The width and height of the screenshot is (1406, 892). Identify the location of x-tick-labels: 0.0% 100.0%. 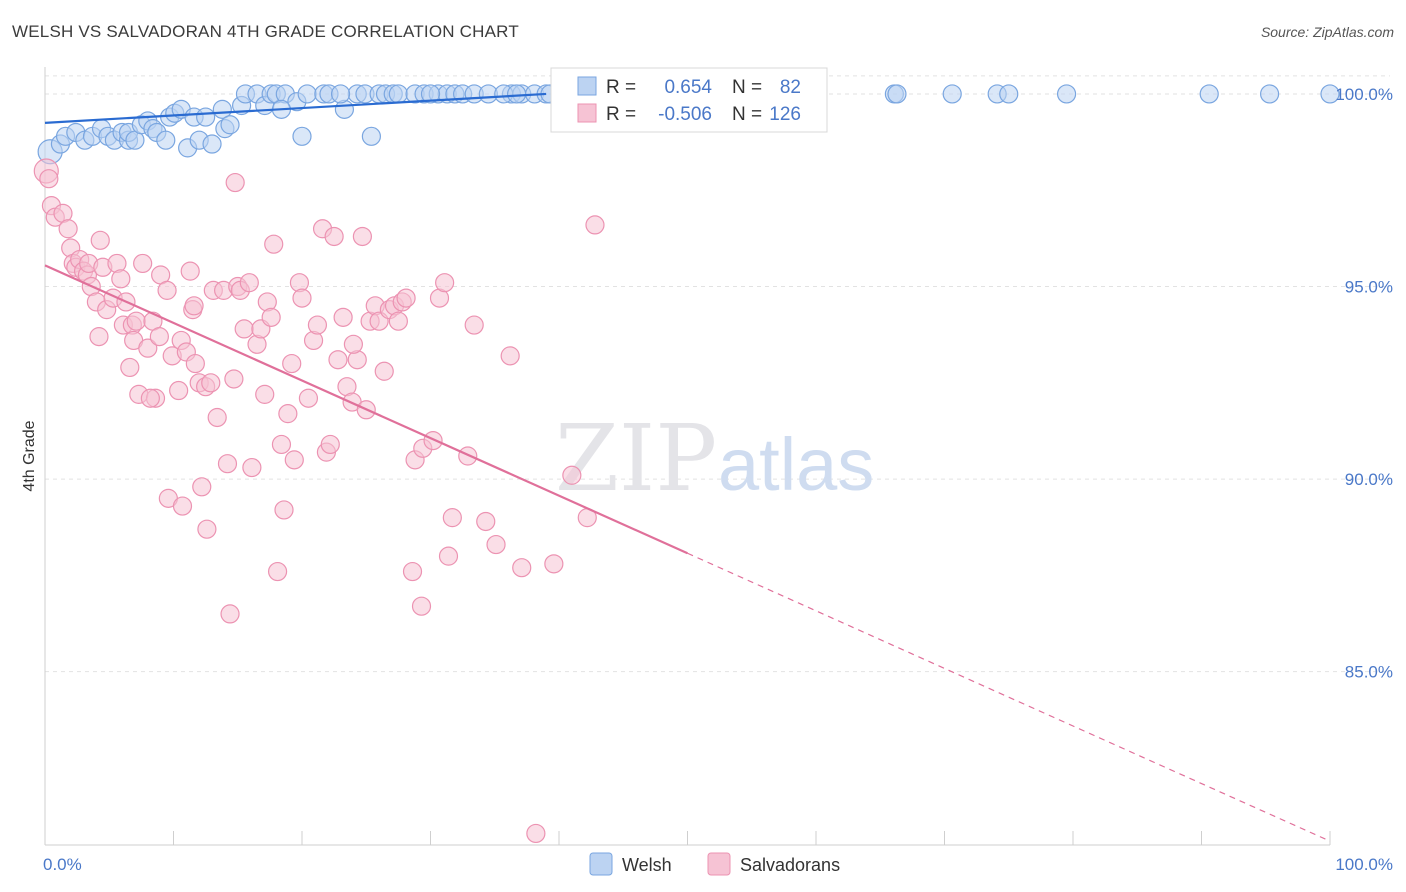
(718, 864).